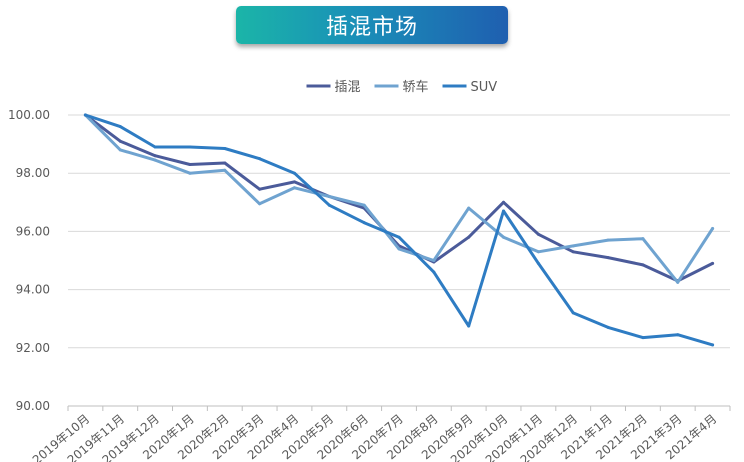 The width and height of the screenshot is (744, 462). I want to click on y-tick-label: 94.00, so click(33, 290).